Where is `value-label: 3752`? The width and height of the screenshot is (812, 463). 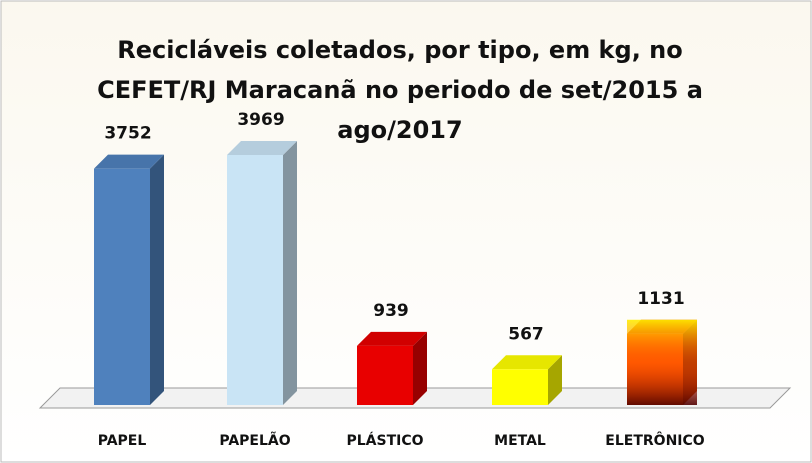
value-label: 3752 is located at coordinates (127, 134).